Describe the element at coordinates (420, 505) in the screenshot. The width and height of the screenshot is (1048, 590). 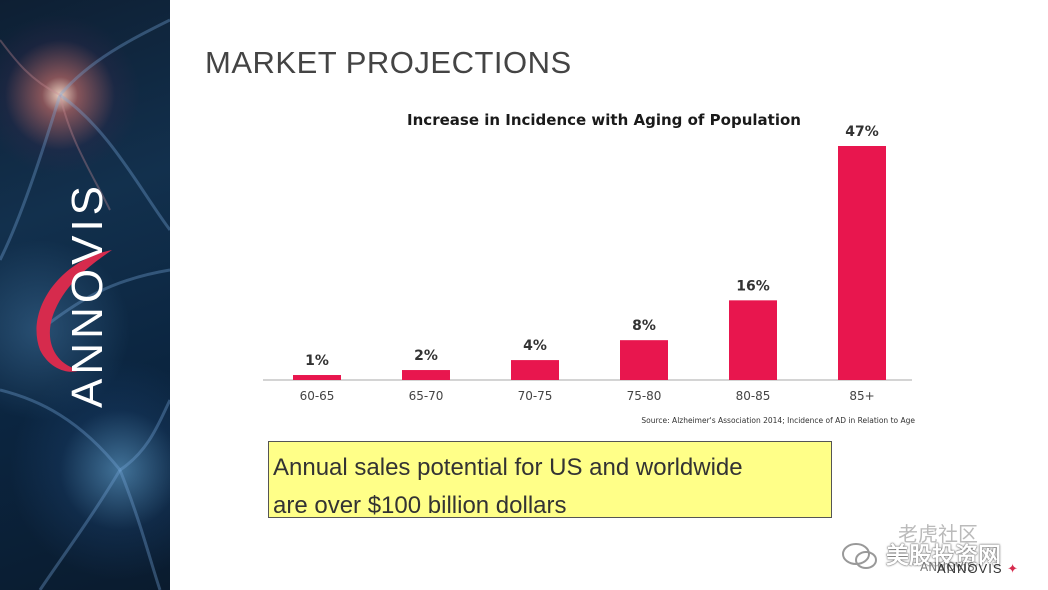
I see `callout-line-2: are over $100 billion dollars` at that location.